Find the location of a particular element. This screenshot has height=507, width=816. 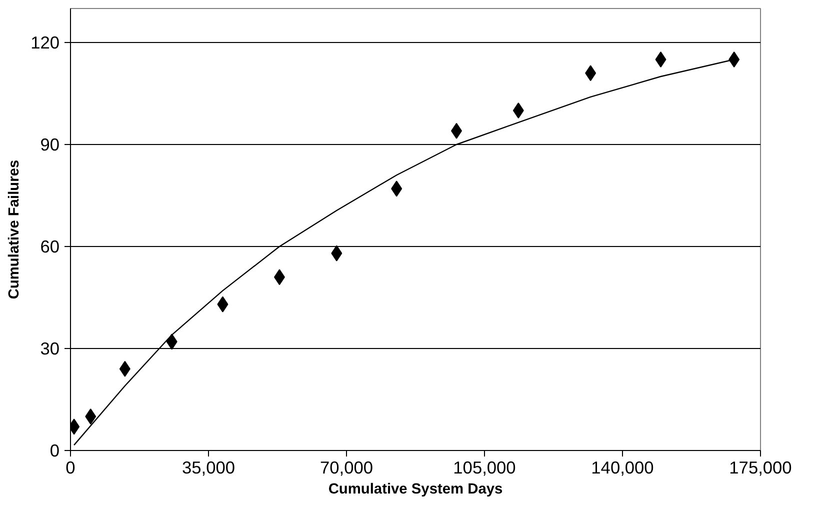

y-tick-label: 90 is located at coordinates (50, 144).